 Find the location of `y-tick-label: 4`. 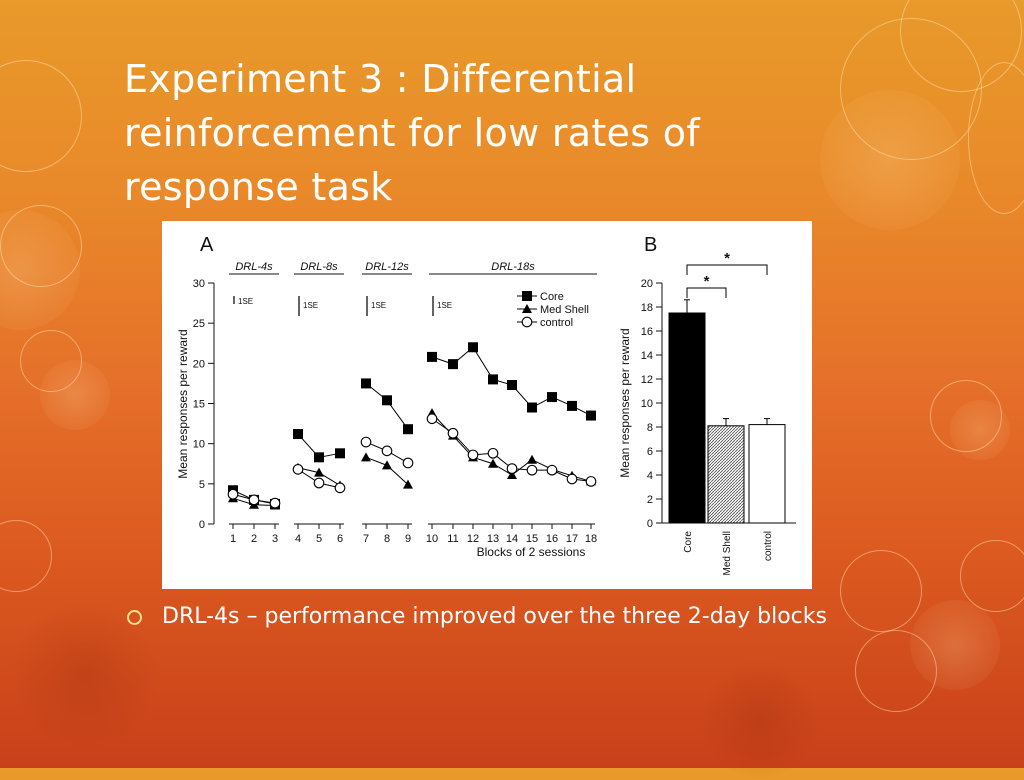

y-tick-label: 4 is located at coordinates (650, 476).